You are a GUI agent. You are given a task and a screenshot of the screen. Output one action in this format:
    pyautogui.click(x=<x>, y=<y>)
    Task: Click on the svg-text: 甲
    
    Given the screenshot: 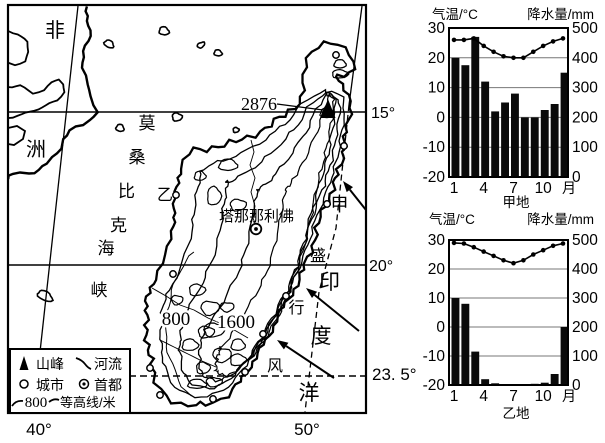 What is the action you would take?
    pyautogui.click(x=340, y=205)
    